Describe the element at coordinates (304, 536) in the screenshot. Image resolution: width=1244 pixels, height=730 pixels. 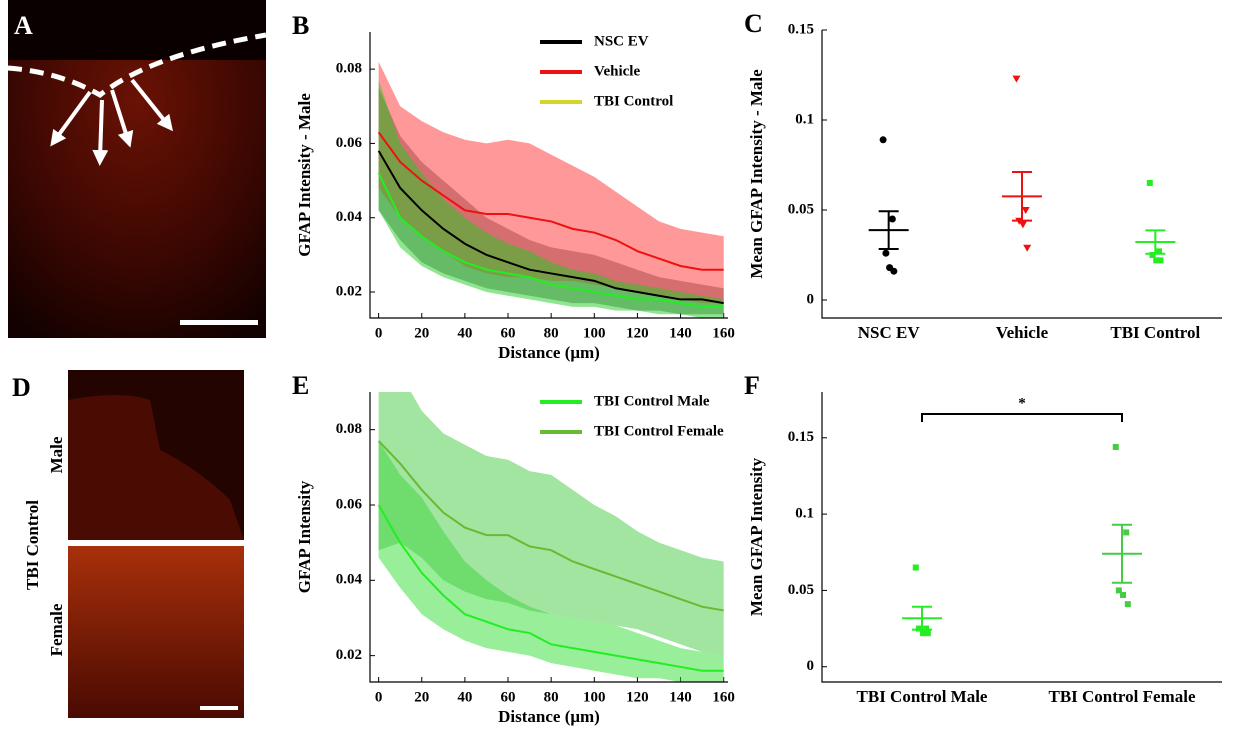
I see `y-axis-label: GFAP Intensity` at that location.